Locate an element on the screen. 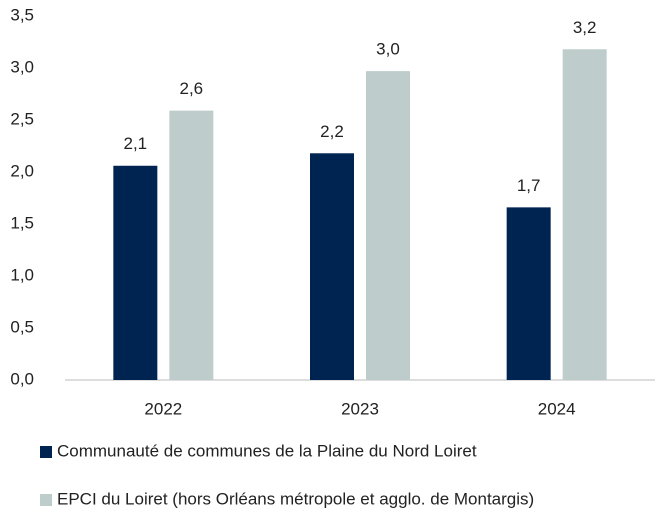  y-tick-label: 1,0 is located at coordinates (22, 274).